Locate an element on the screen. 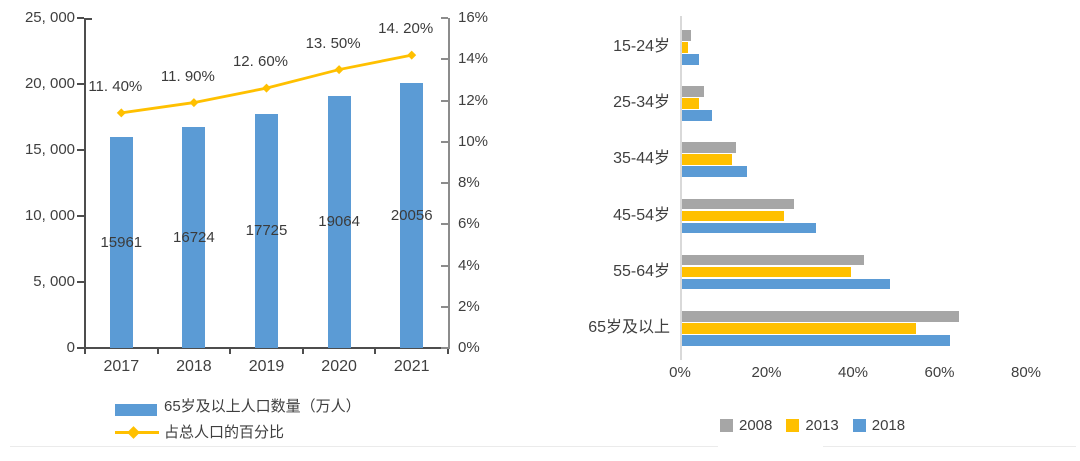  legend: 2008 2013 2018 is located at coordinates (812, 425).